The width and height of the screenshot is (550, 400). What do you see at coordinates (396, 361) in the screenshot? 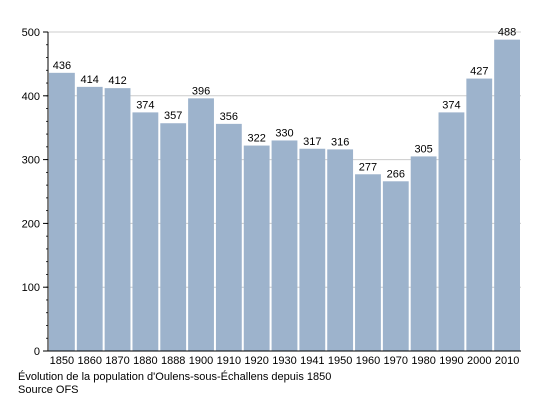
I see `x-tick-label-1970: 1970` at bounding box center [396, 361].